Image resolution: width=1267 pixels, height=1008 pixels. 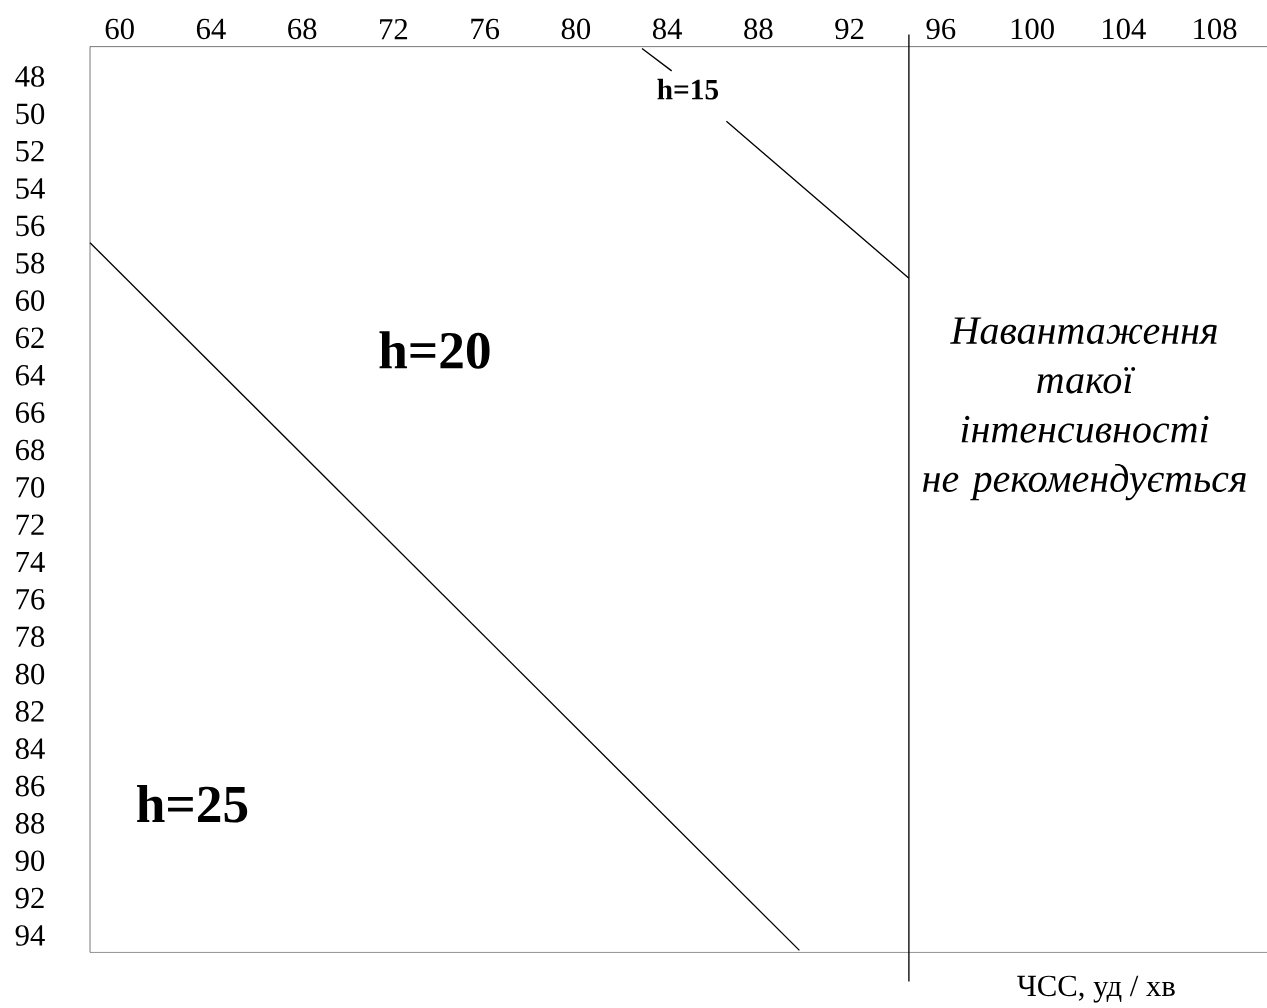 I want to click on x-tick-label: 100, so click(x=1032, y=29).